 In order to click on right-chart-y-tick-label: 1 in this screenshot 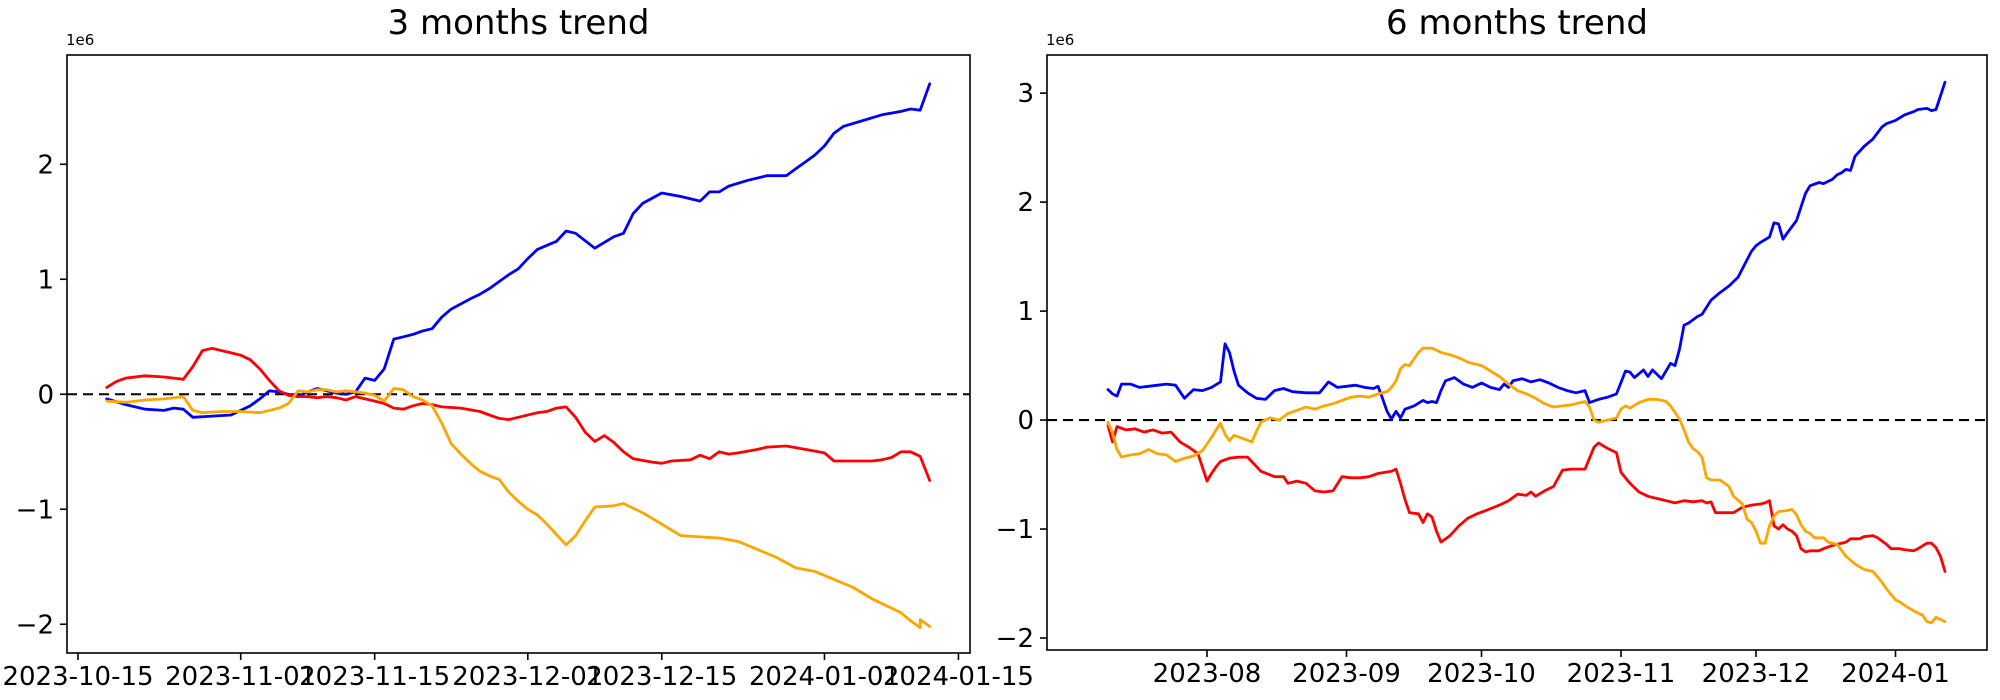, I will do `click(1025, 312)`.